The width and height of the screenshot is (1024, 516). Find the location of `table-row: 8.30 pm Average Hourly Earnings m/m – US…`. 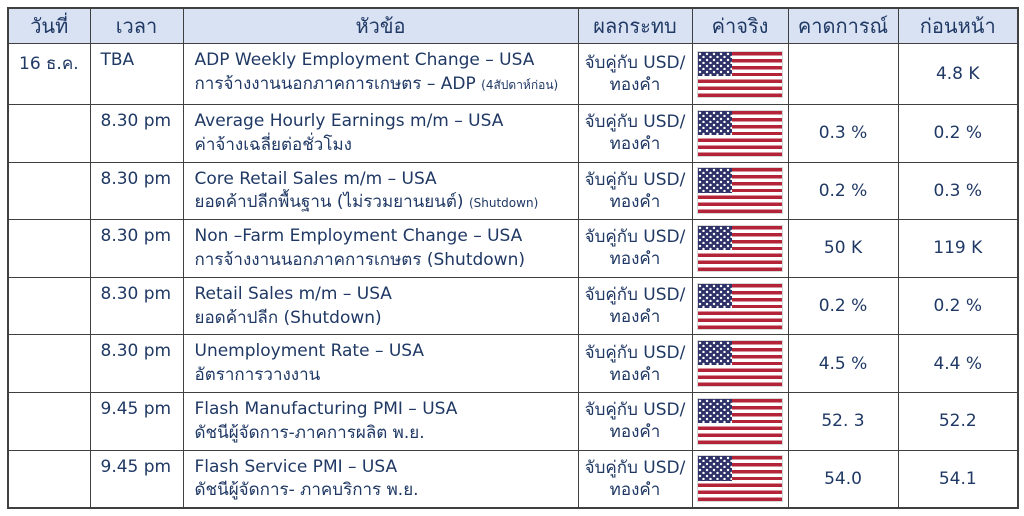

table-row: 8.30 pm Average Hourly Earnings m/m – US… is located at coordinates (513, 133).